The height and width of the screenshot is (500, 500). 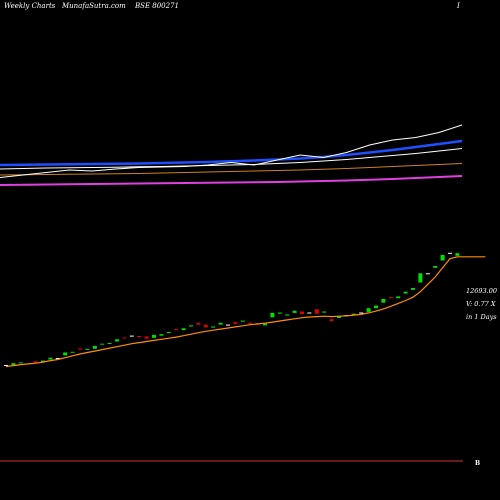 I want to click on header-right-mark: I, so click(x=458, y=6).